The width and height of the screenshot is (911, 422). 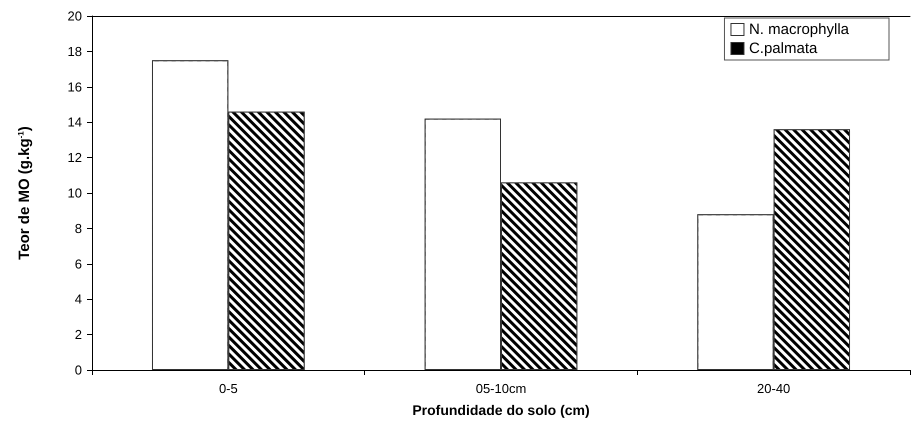 What do you see at coordinates (75, 86) in the screenshot?
I see `y-tick-label: 16` at bounding box center [75, 86].